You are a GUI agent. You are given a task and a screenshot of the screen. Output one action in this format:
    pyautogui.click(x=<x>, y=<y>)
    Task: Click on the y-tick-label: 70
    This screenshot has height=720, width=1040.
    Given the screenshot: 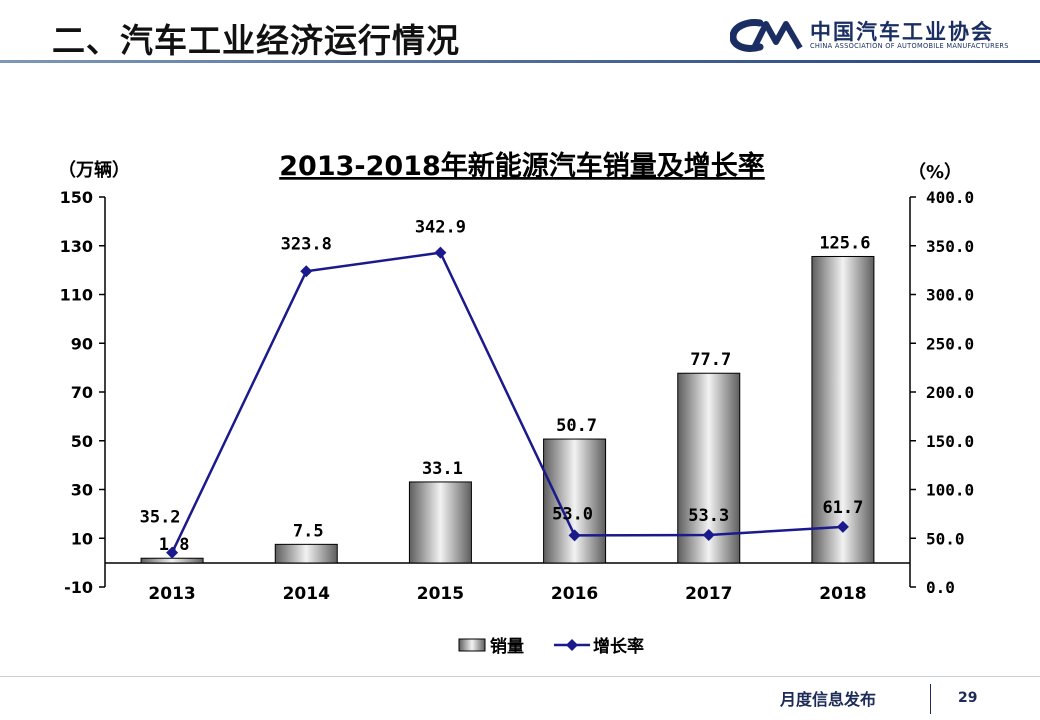 What is the action you would take?
    pyautogui.click(x=82, y=392)
    